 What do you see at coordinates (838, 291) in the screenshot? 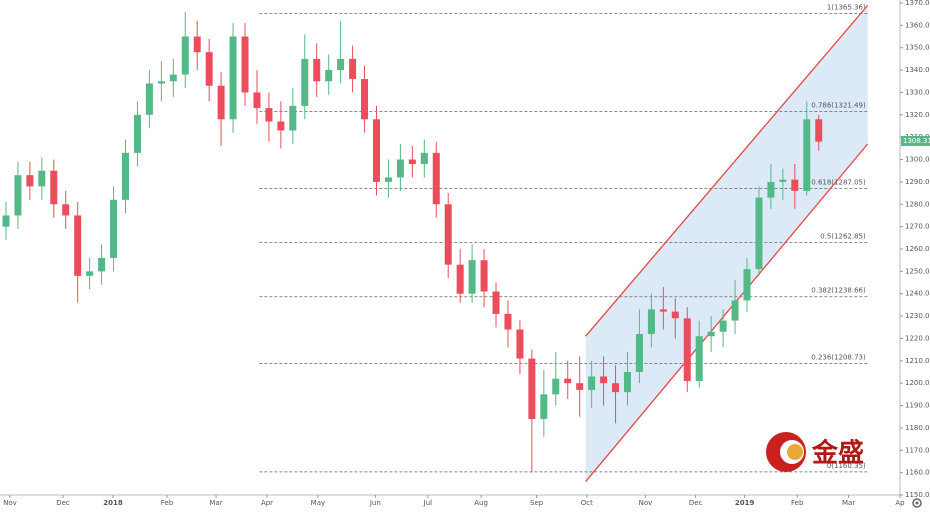
I see `fib-label: 0.382(1238.66)` at bounding box center [838, 291].